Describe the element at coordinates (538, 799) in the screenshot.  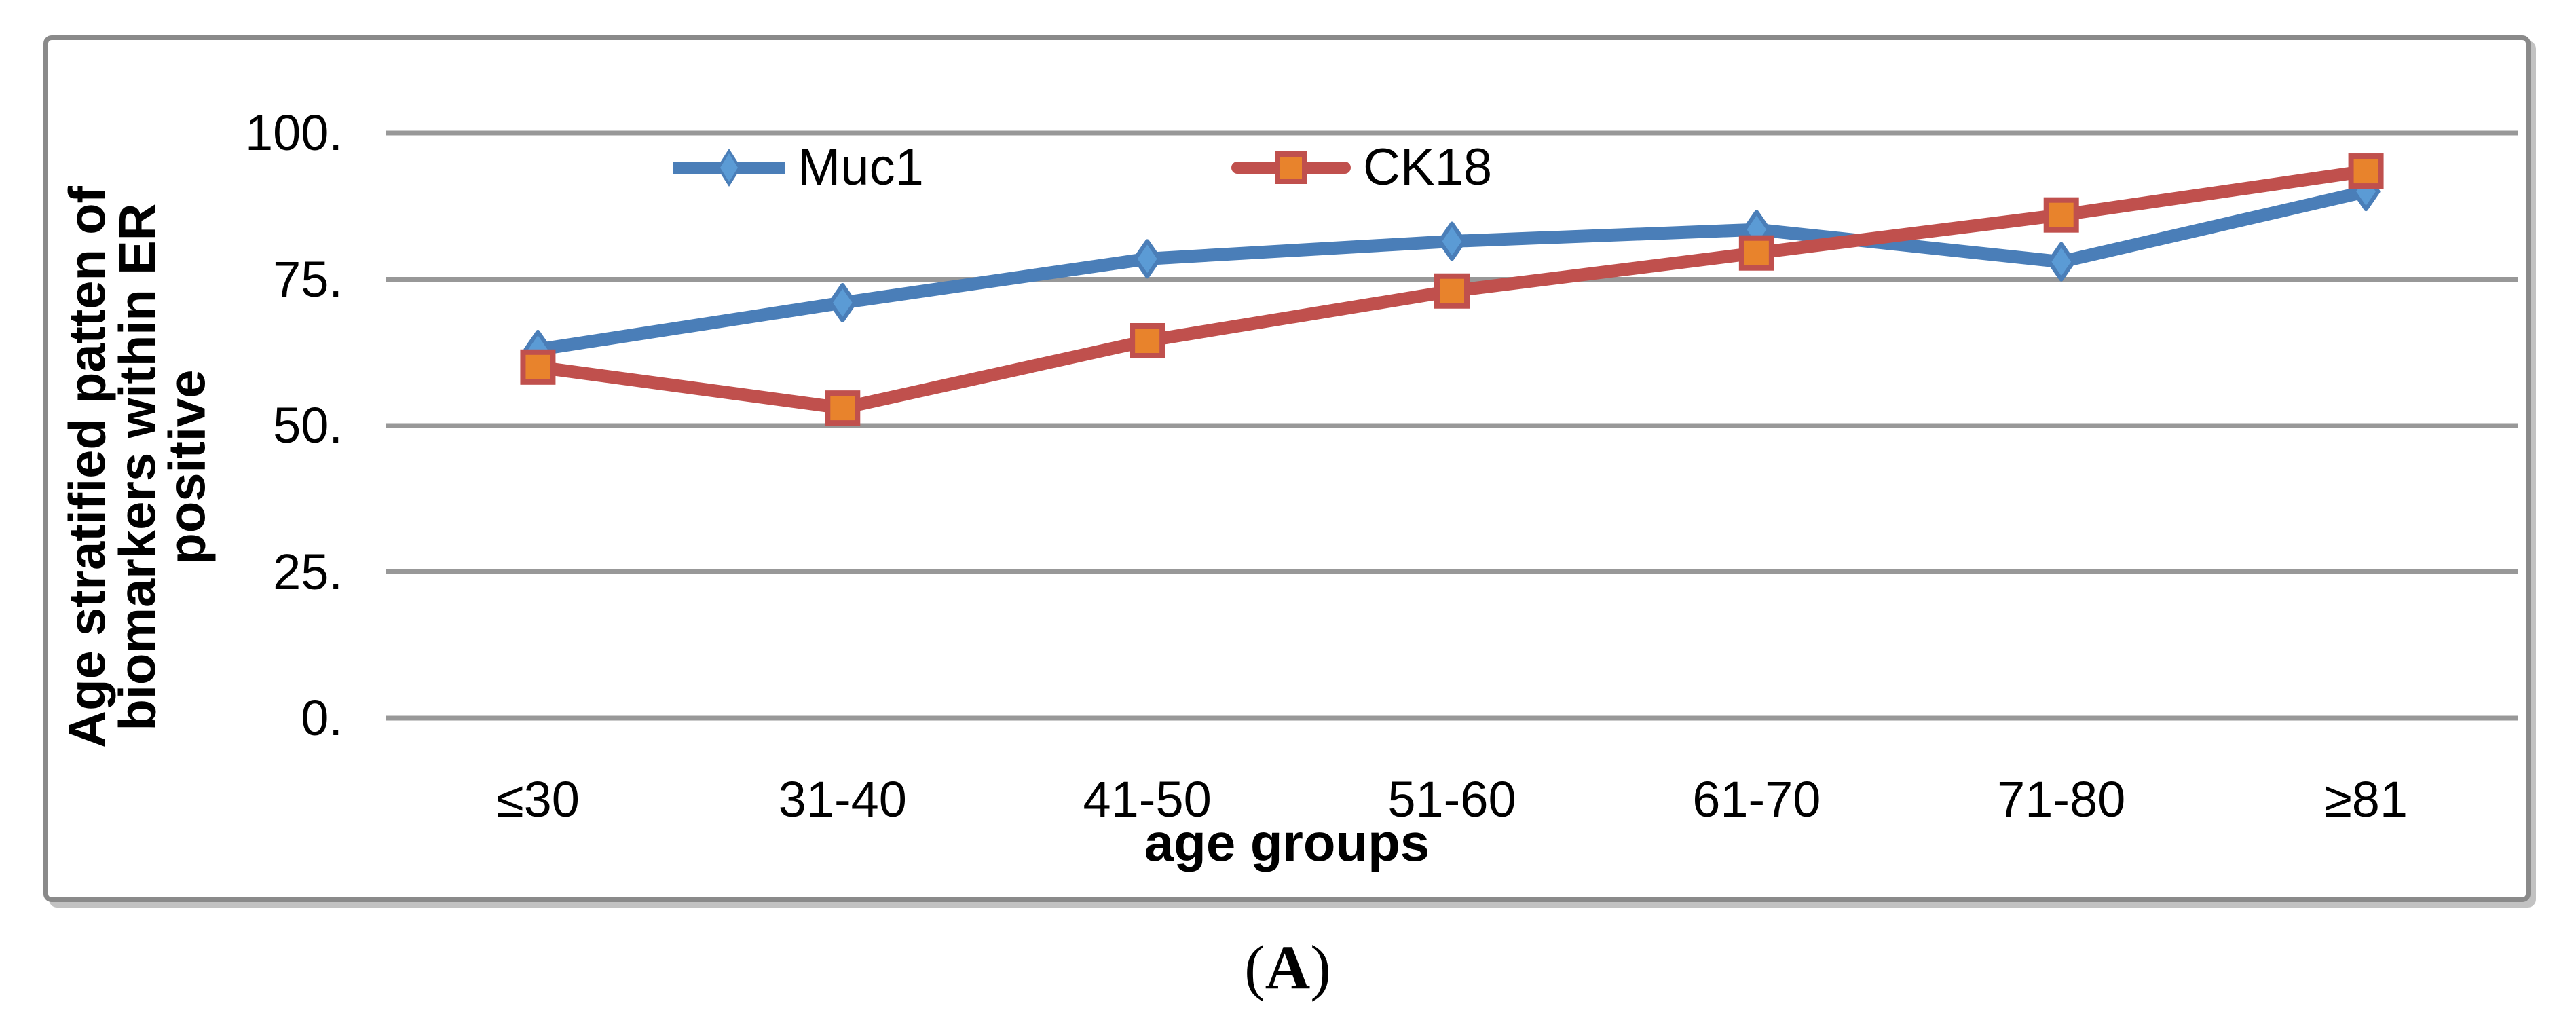
I see `x-tick-label-0: ≤30` at that location.